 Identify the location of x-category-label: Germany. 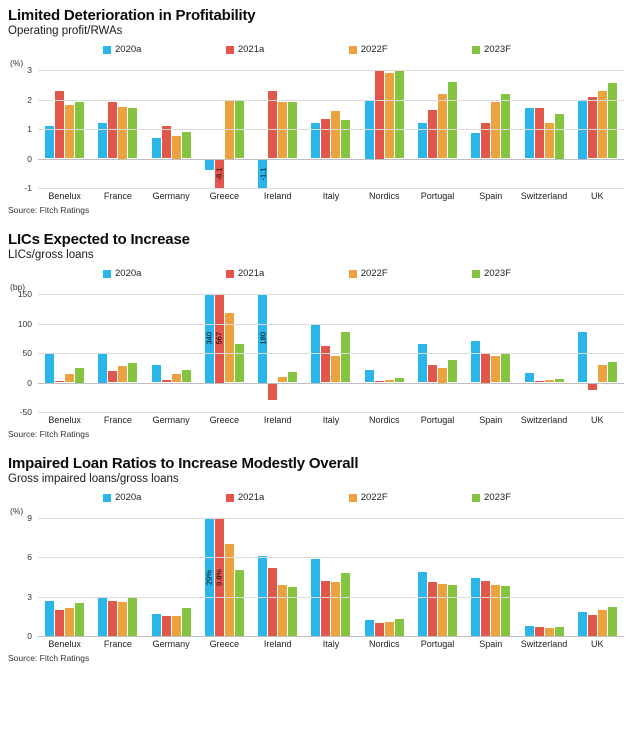
(171, 196).